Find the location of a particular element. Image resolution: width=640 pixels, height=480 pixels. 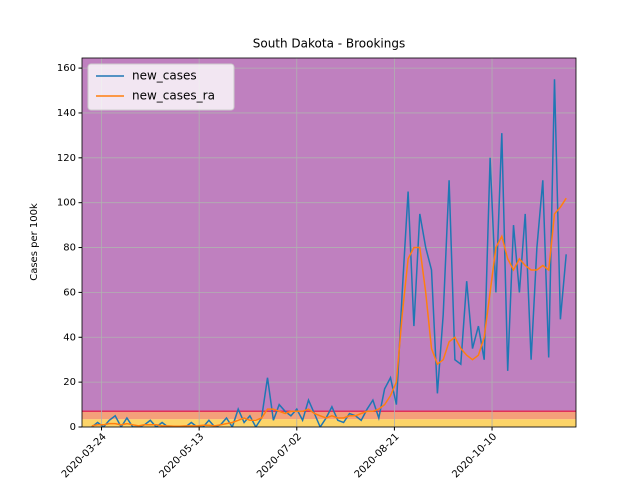

y-tick-label: 100 is located at coordinates (66, 203).